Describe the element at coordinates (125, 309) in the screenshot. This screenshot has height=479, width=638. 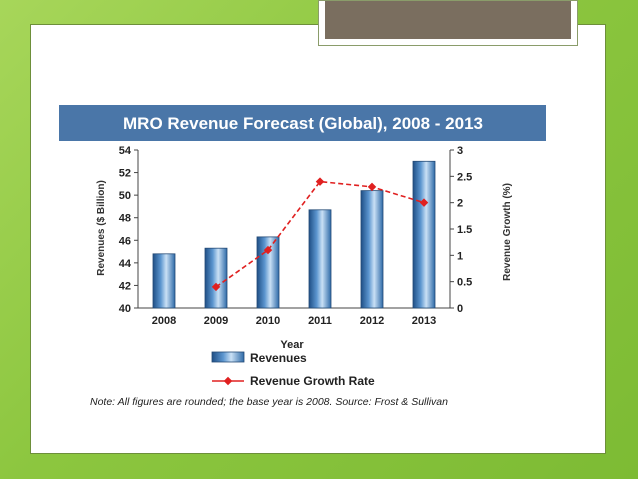
I see `y-tick-label-left: 40` at that location.